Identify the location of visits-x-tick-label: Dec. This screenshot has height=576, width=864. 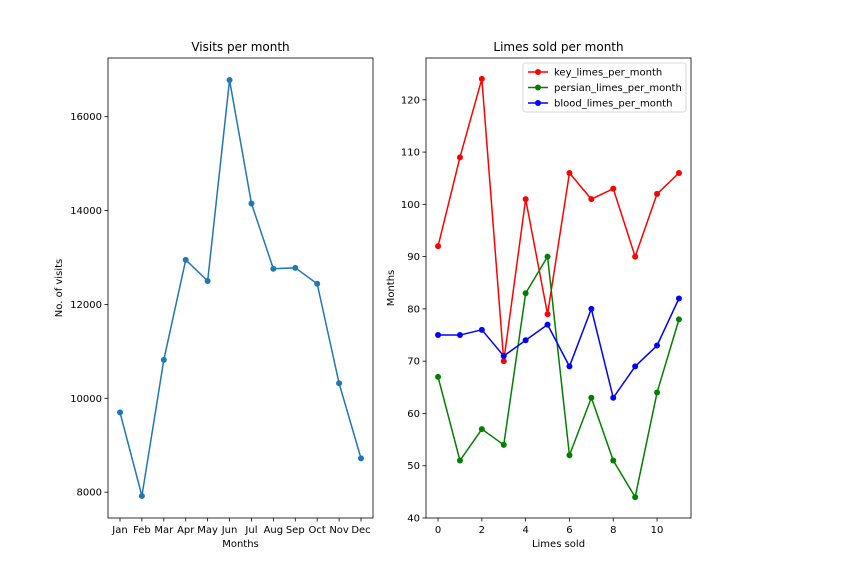
(360, 530).